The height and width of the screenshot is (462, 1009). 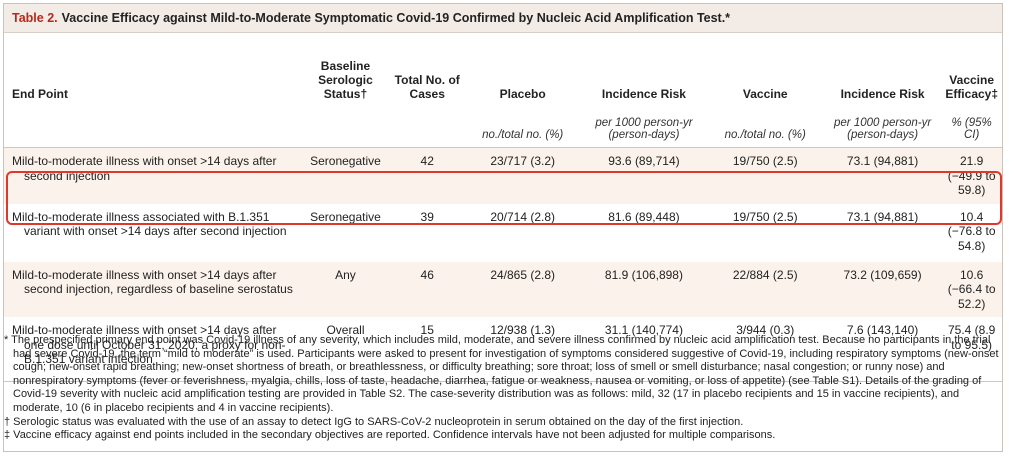 I want to click on cell-vaccine: 3/944 (0.3), so click(x=765, y=349).